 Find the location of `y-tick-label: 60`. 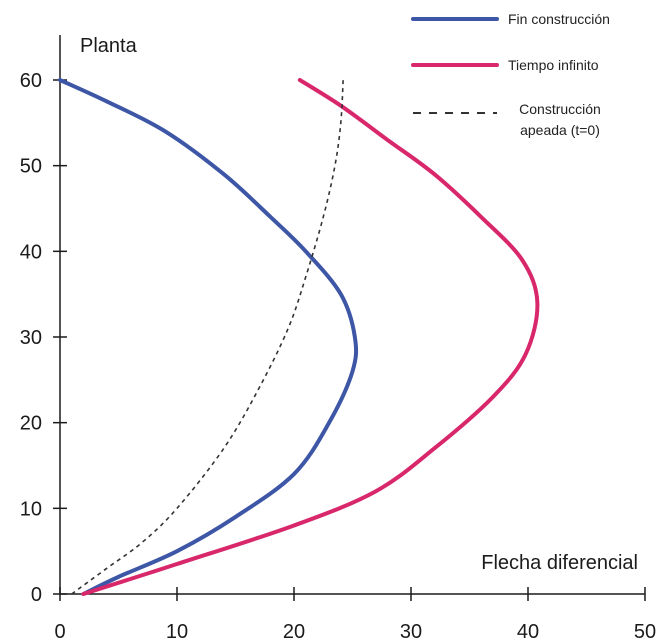

y-tick-label: 60 is located at coordinates (31, 81).